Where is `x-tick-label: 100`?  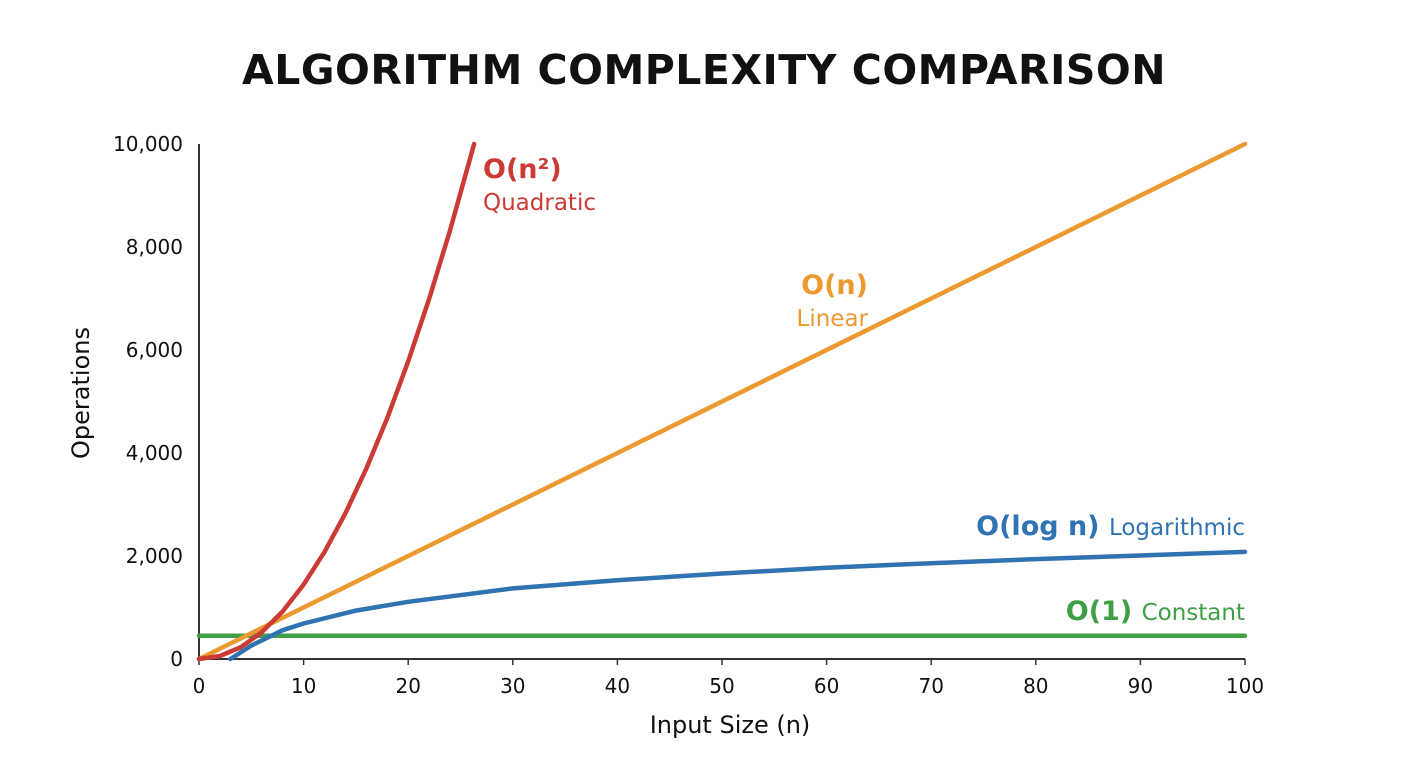 x-tick-label: 100 is located at coordinates (1245, 686).